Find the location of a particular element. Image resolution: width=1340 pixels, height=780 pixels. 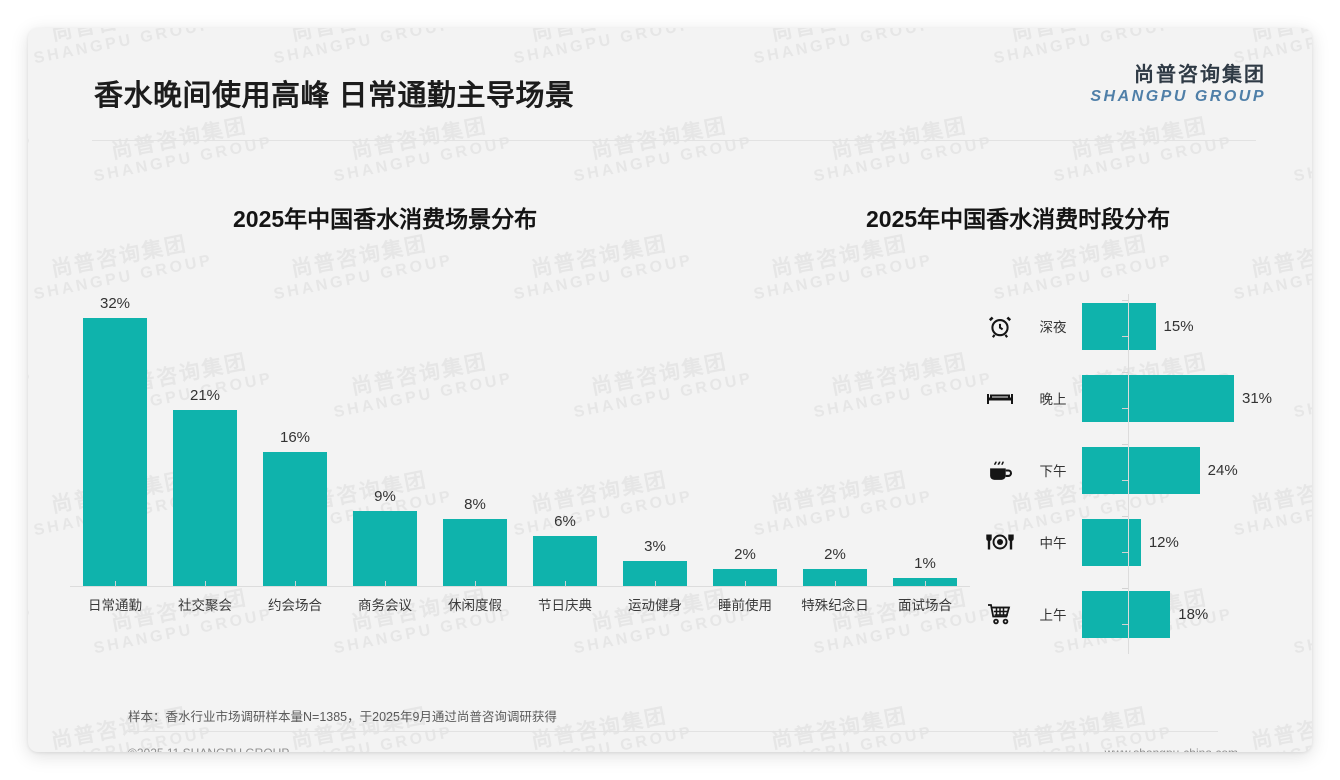

header-divider is located at coordinates (674, 140).